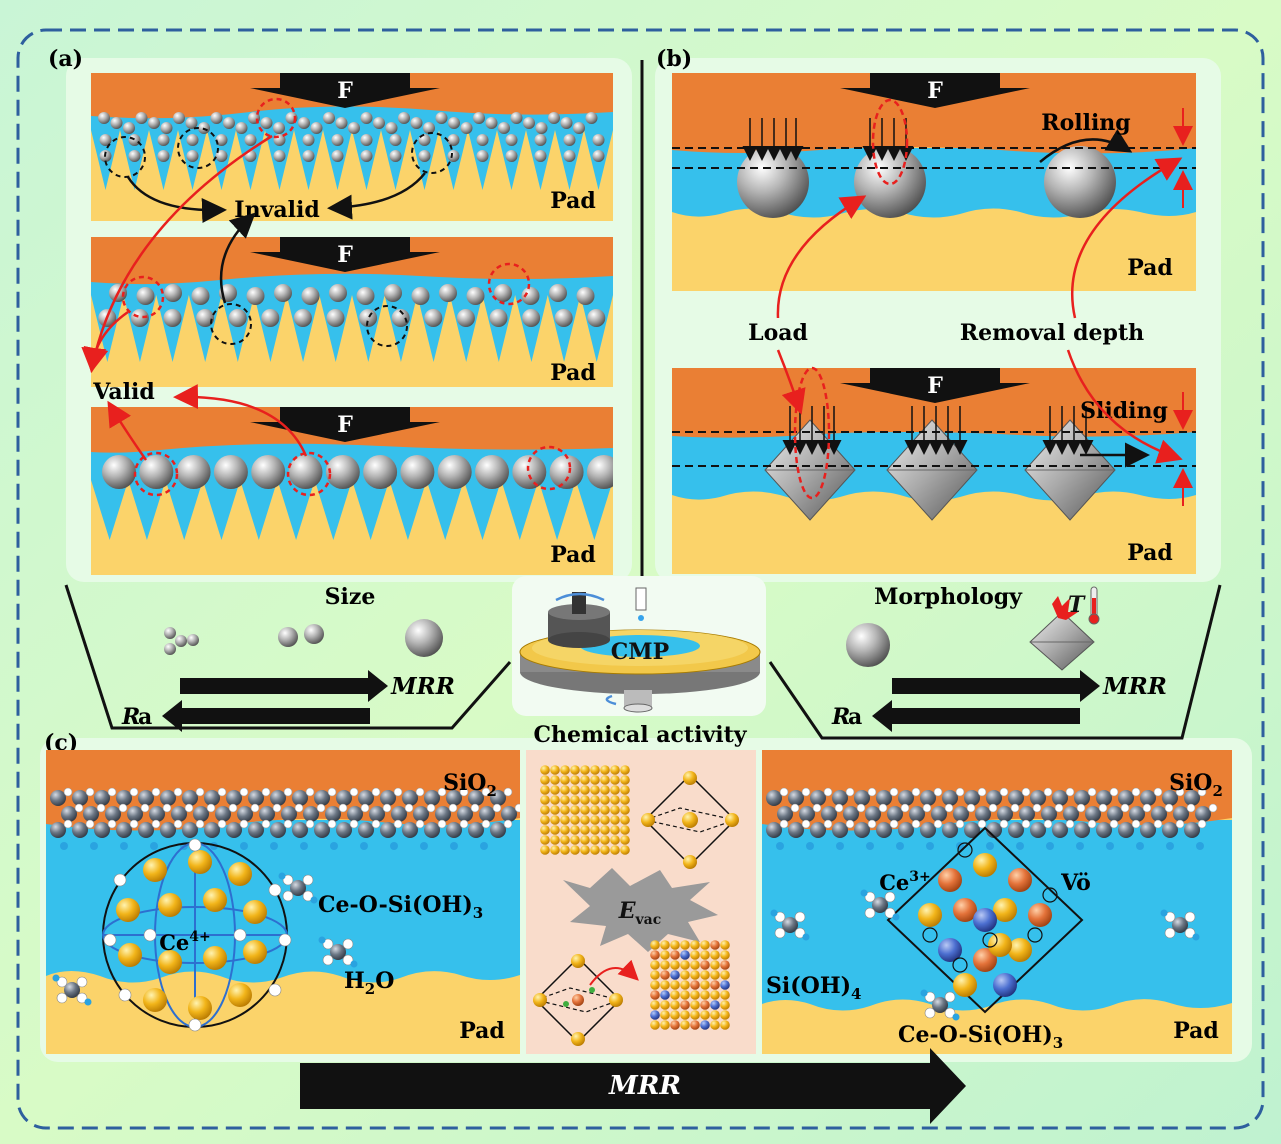 This screenshot has width=1281, height=1144. I want to click on svg-text: F, so click(935, 91).